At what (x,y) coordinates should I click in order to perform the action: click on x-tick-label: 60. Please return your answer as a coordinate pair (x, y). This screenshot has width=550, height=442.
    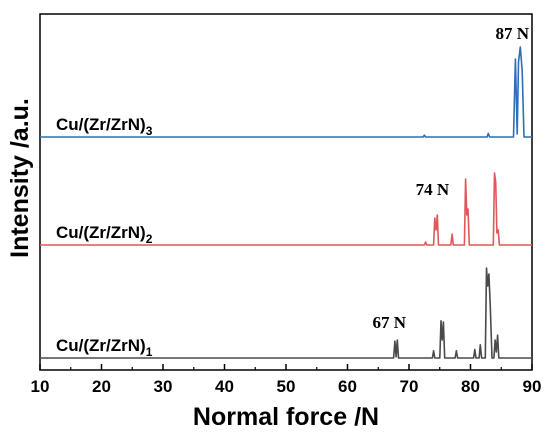
    Looking at the image, I should click on (347, 386).